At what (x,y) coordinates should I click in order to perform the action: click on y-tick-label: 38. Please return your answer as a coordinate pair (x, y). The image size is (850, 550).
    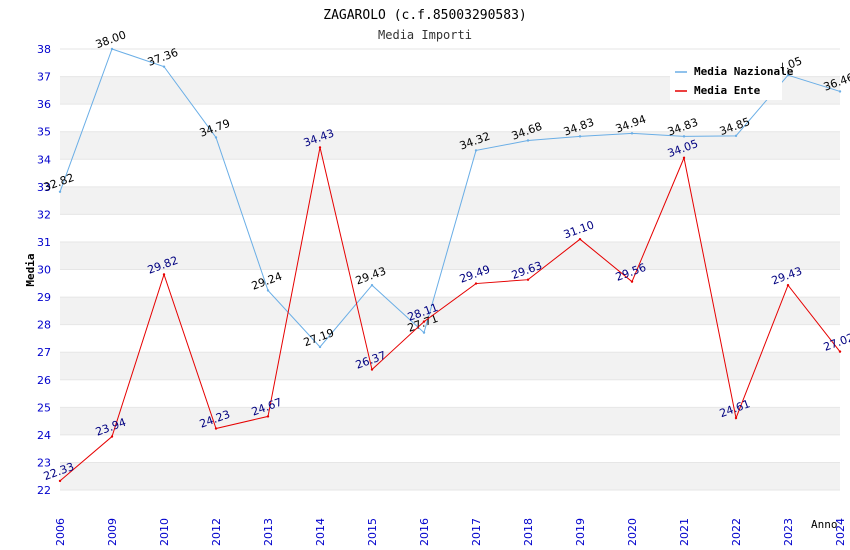
    Looking at the image, I should click on (44, 49).